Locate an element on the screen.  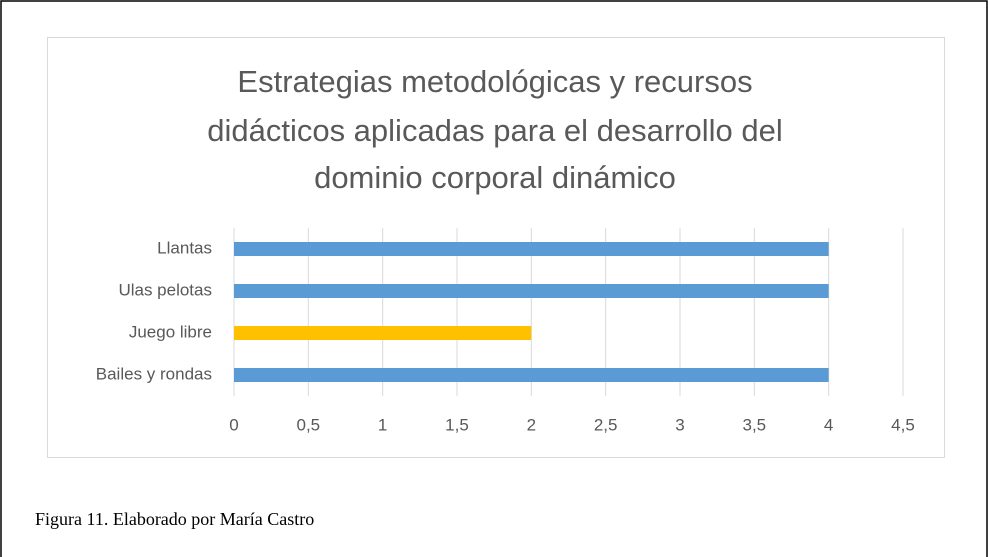
x-tick-label: 1 is located at coordinates (382, 424).